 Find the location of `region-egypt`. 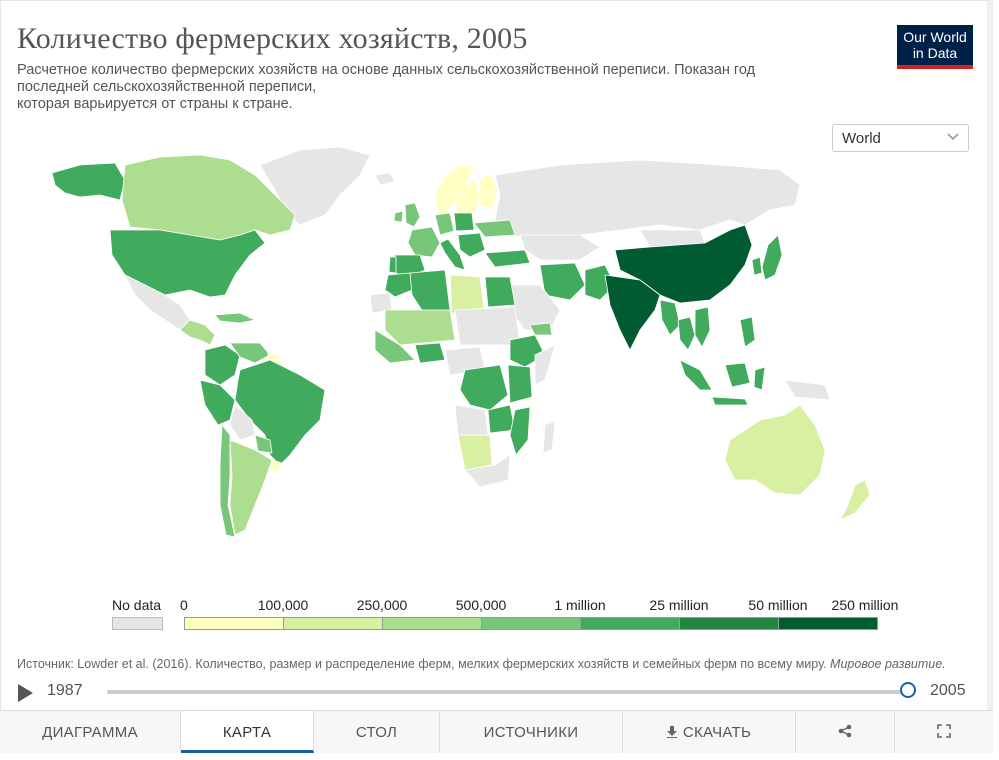

region-egypt is located at coordinates (500, 292).